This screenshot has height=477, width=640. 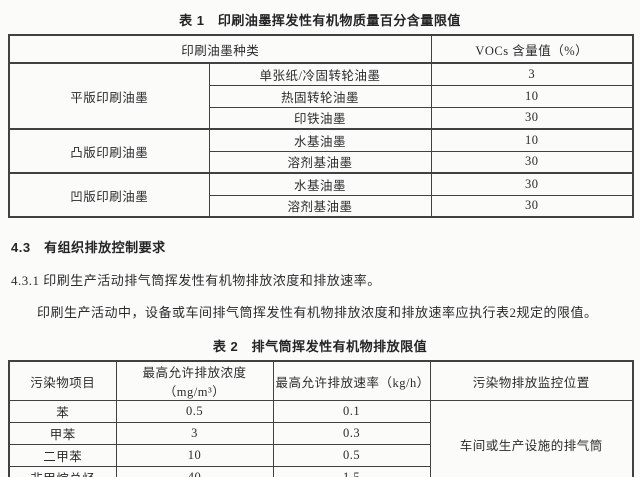 I want to click on table2-rate: 0.3, so click(x=351, y=433).